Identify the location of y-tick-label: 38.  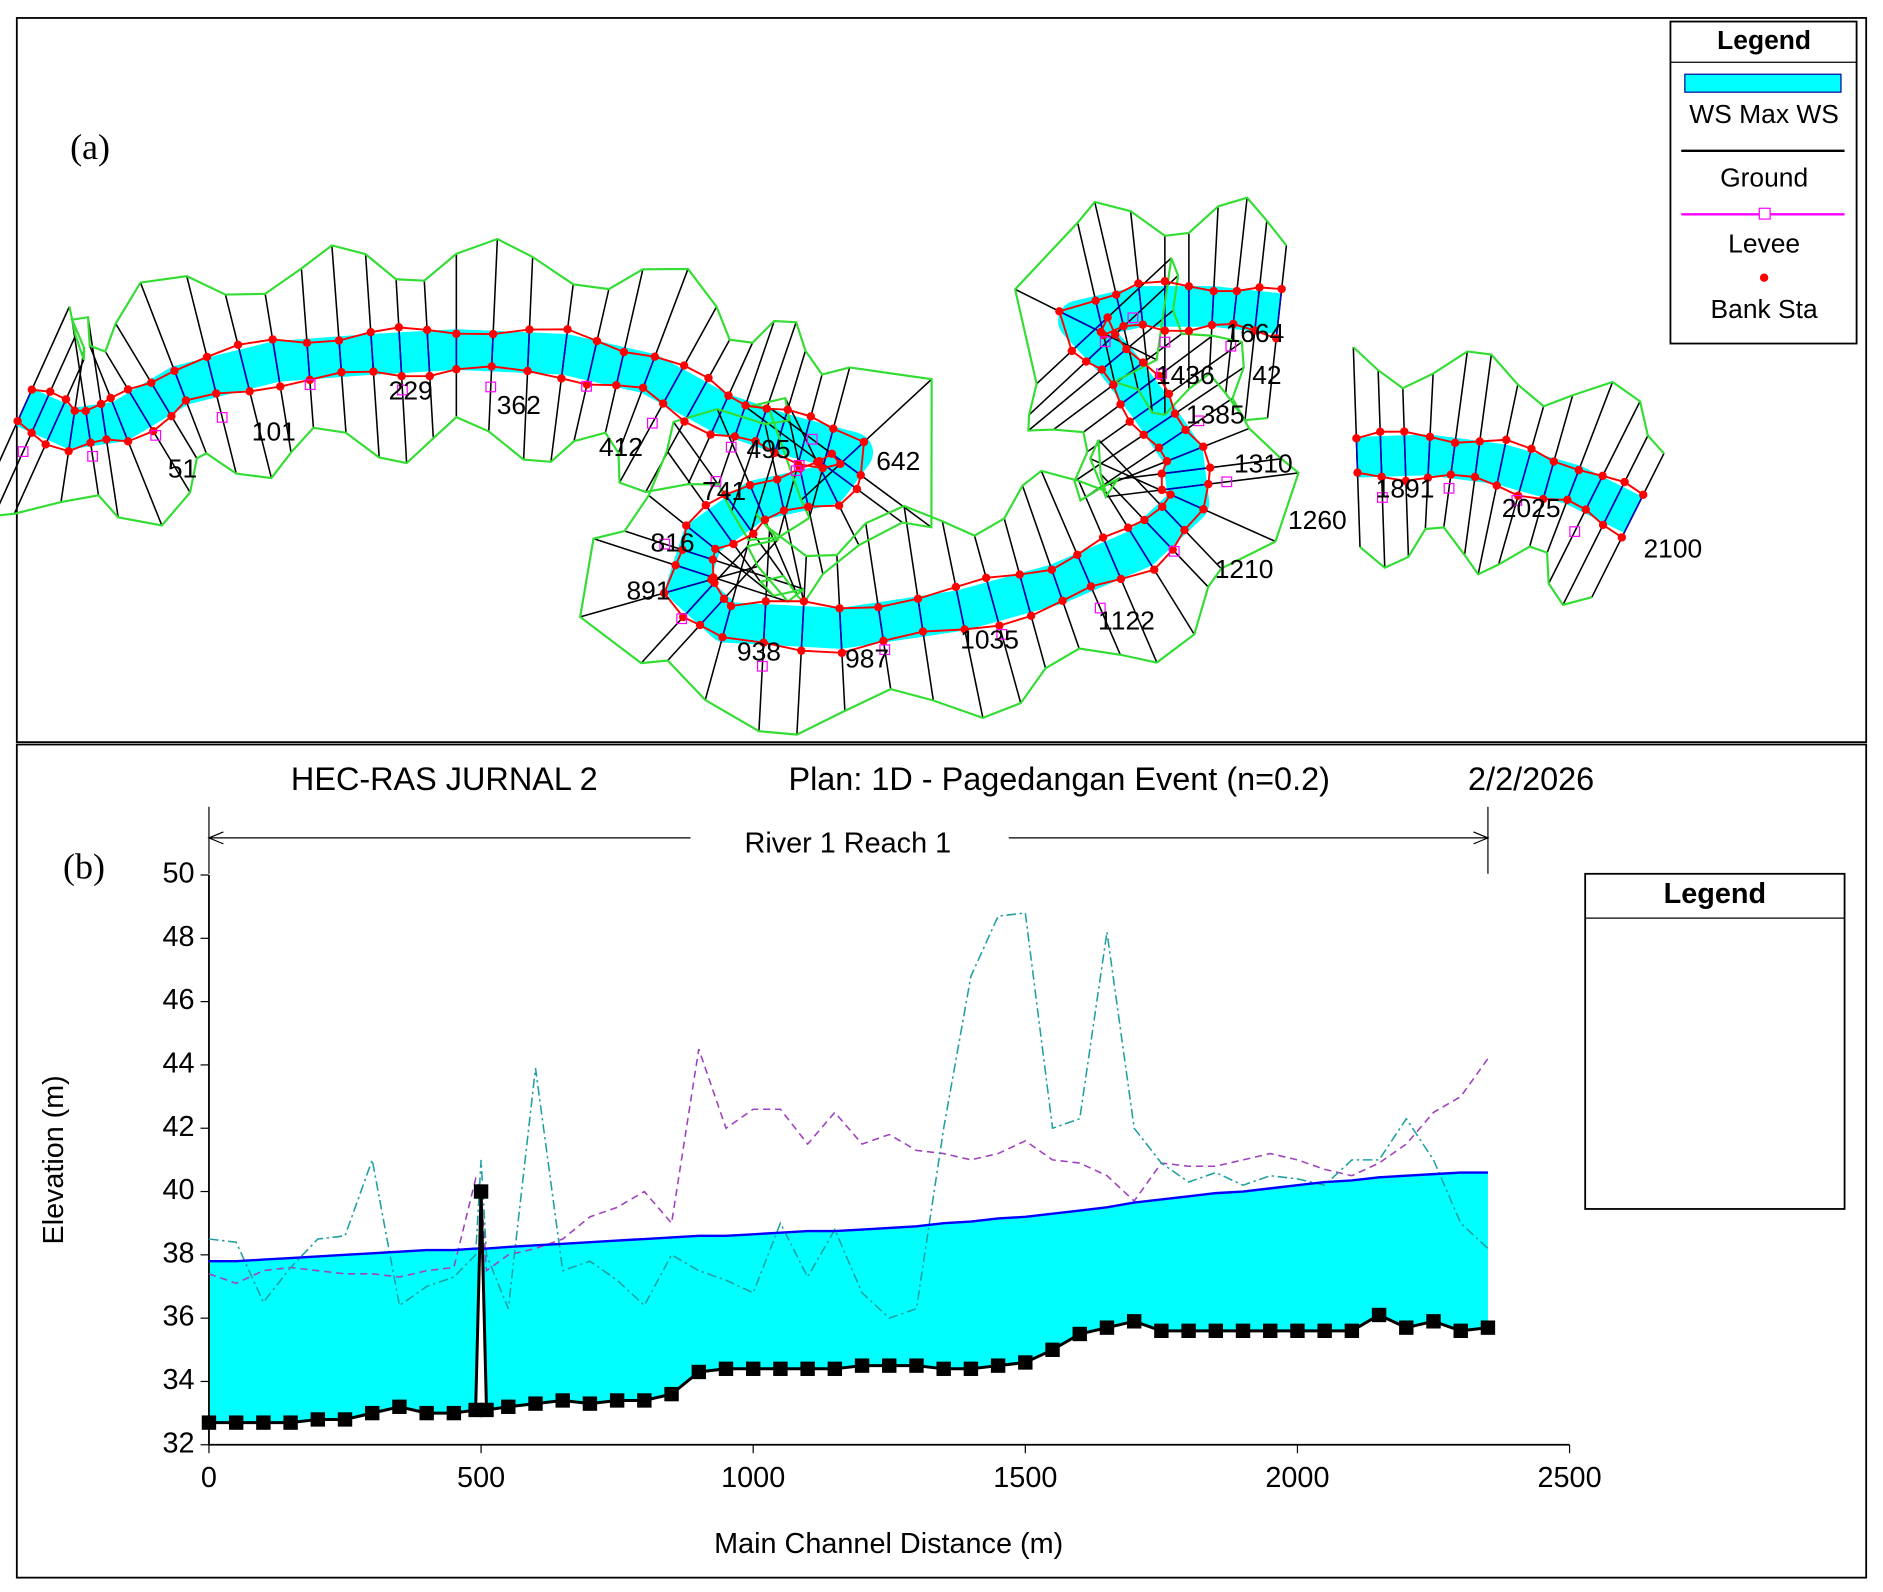
(178, 1253).